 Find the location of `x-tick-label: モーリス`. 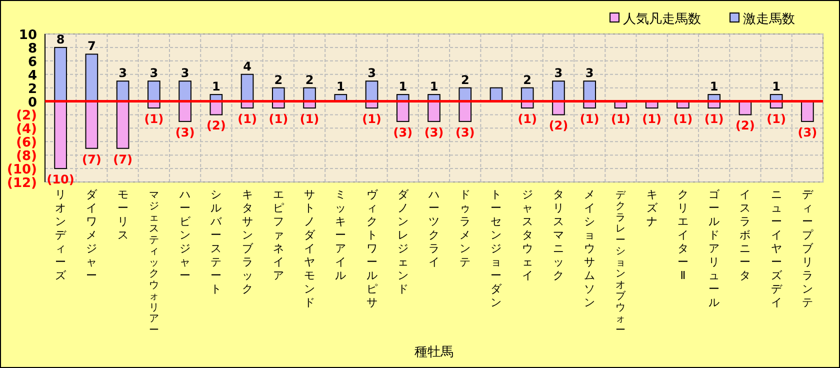

x-tick-label: モーリス is located at coordinates (122, 215).